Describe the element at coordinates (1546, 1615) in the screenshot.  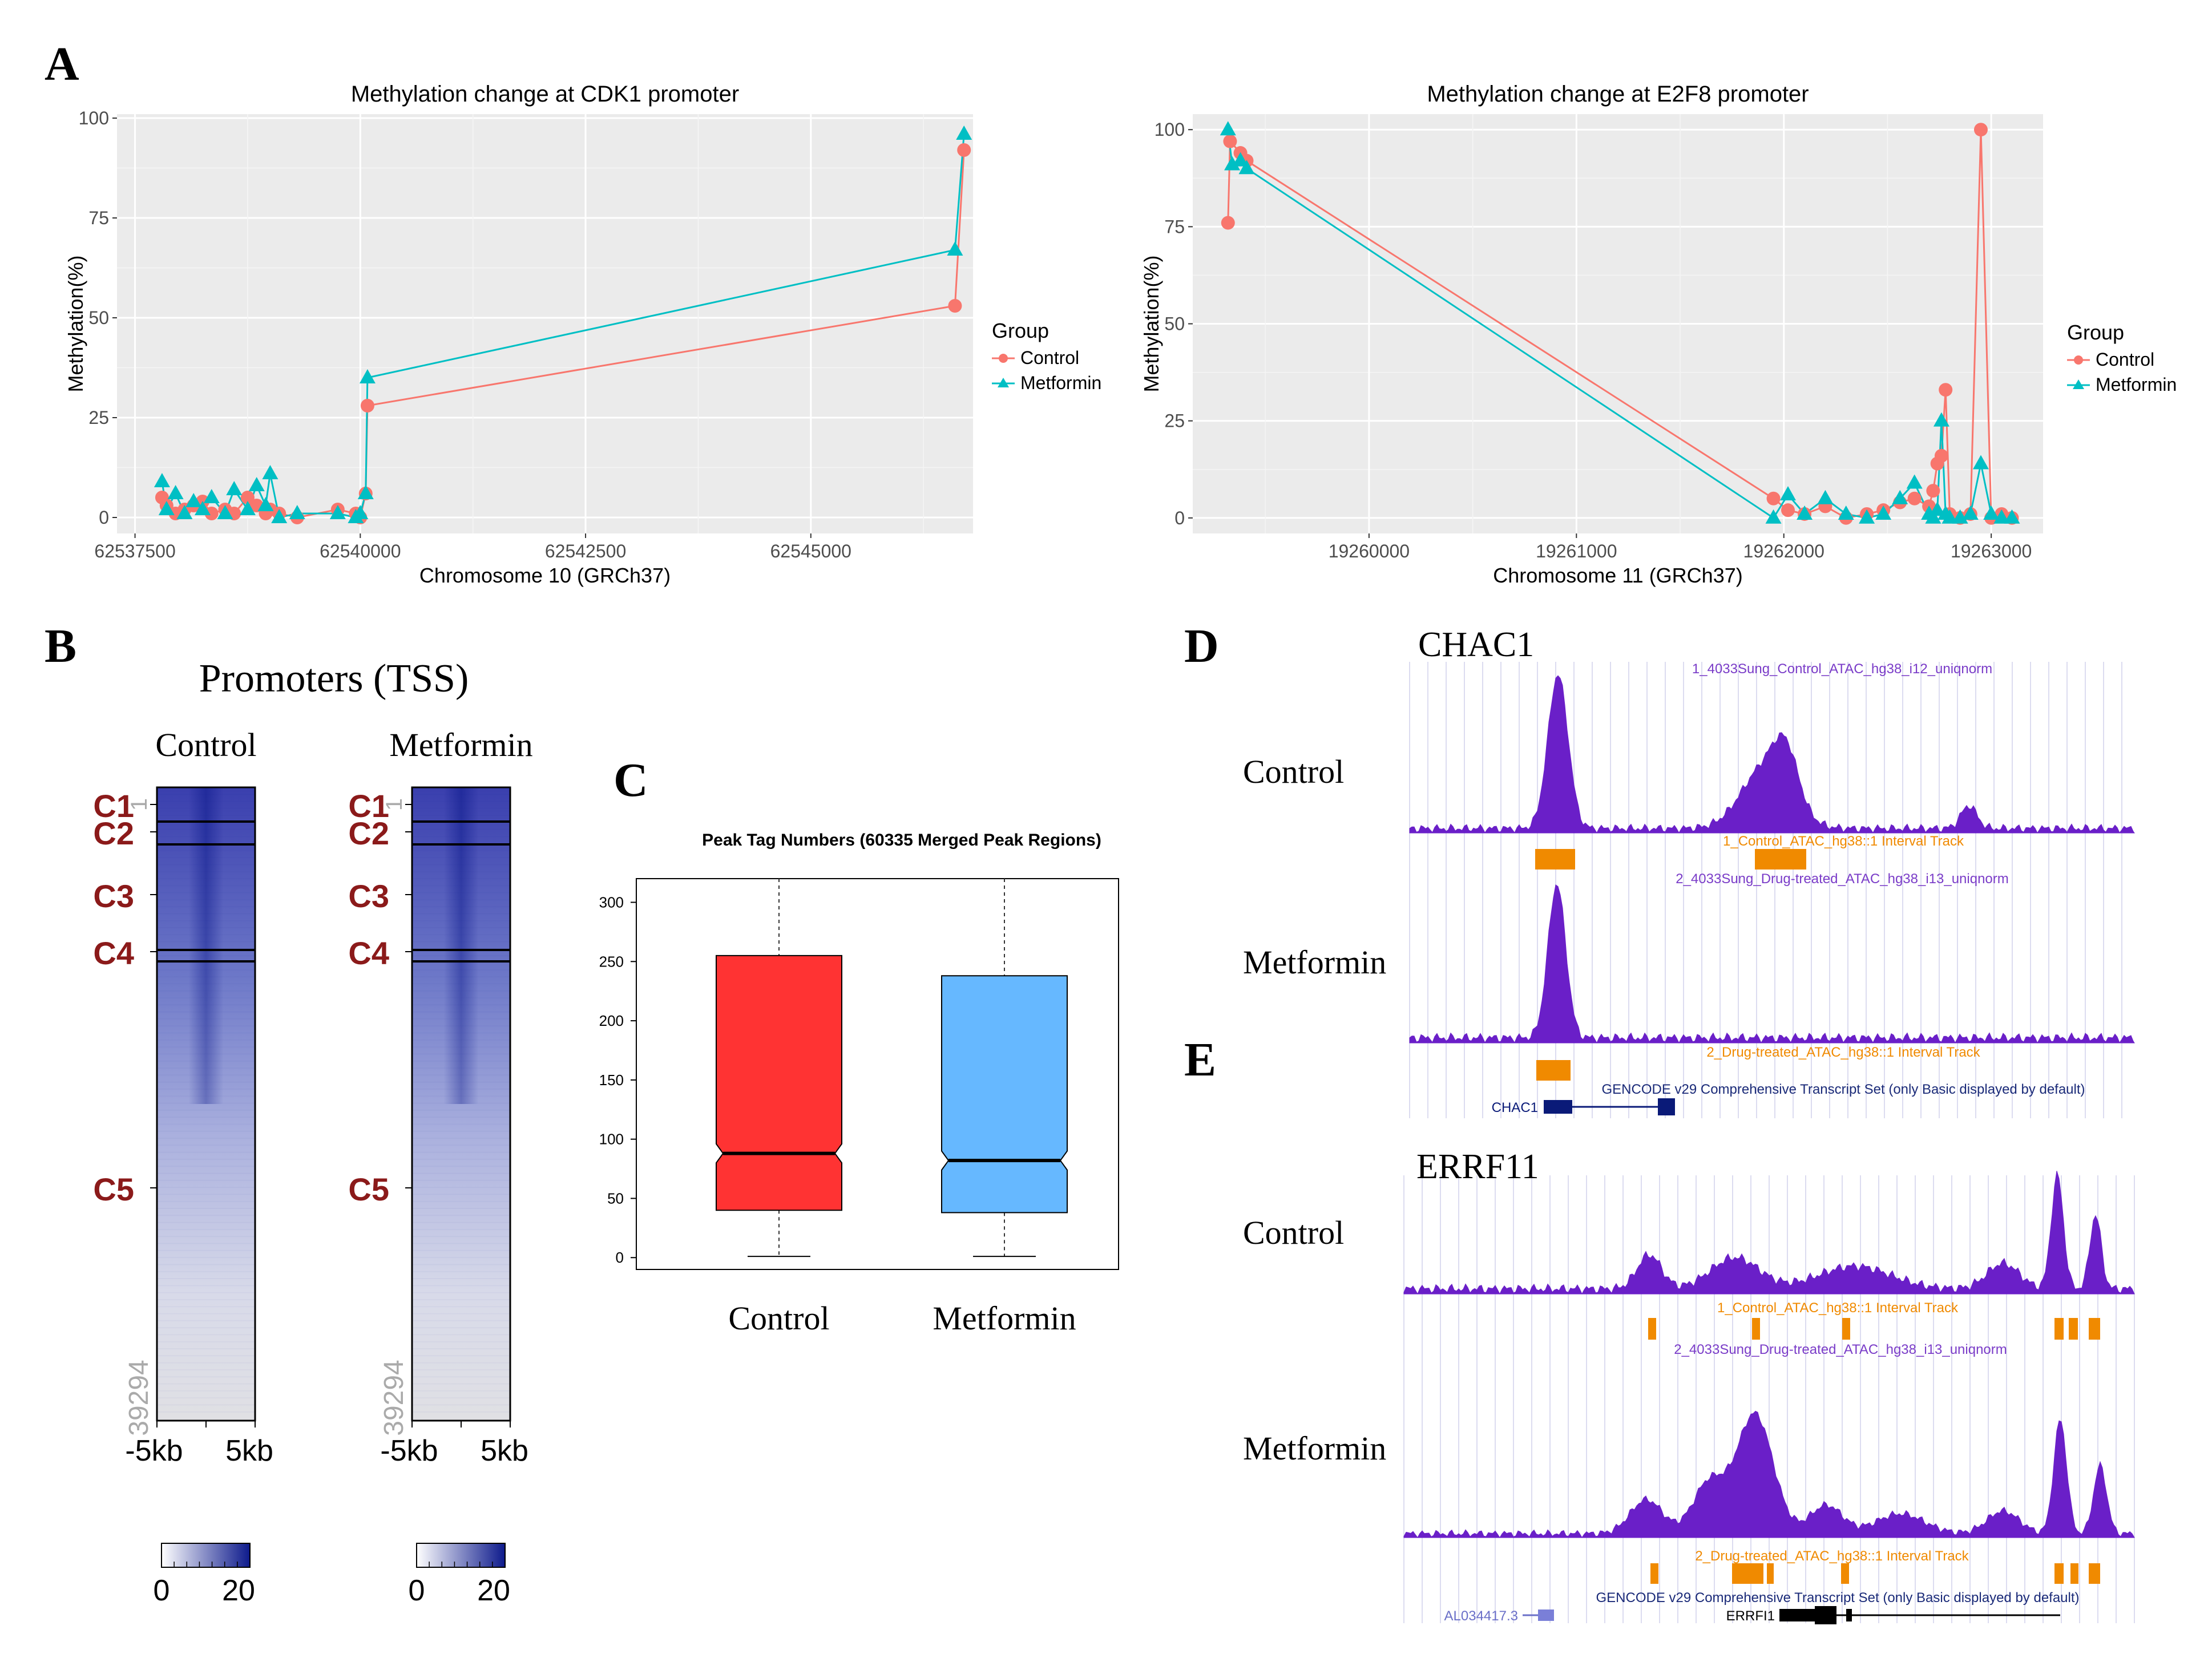
I see `transcript-exon-left` at that location.